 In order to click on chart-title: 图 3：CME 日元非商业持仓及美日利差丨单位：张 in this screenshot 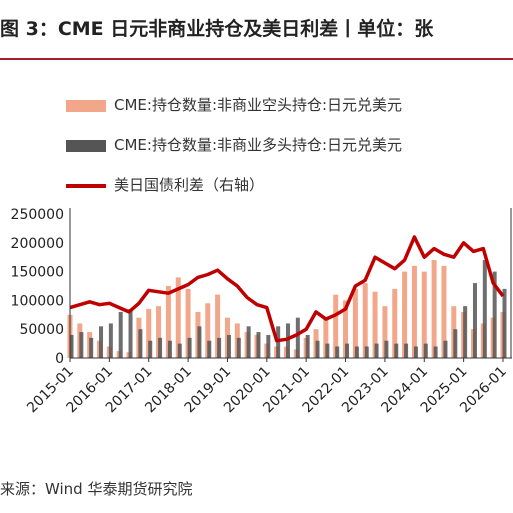, I will do `click(217, 29)`.